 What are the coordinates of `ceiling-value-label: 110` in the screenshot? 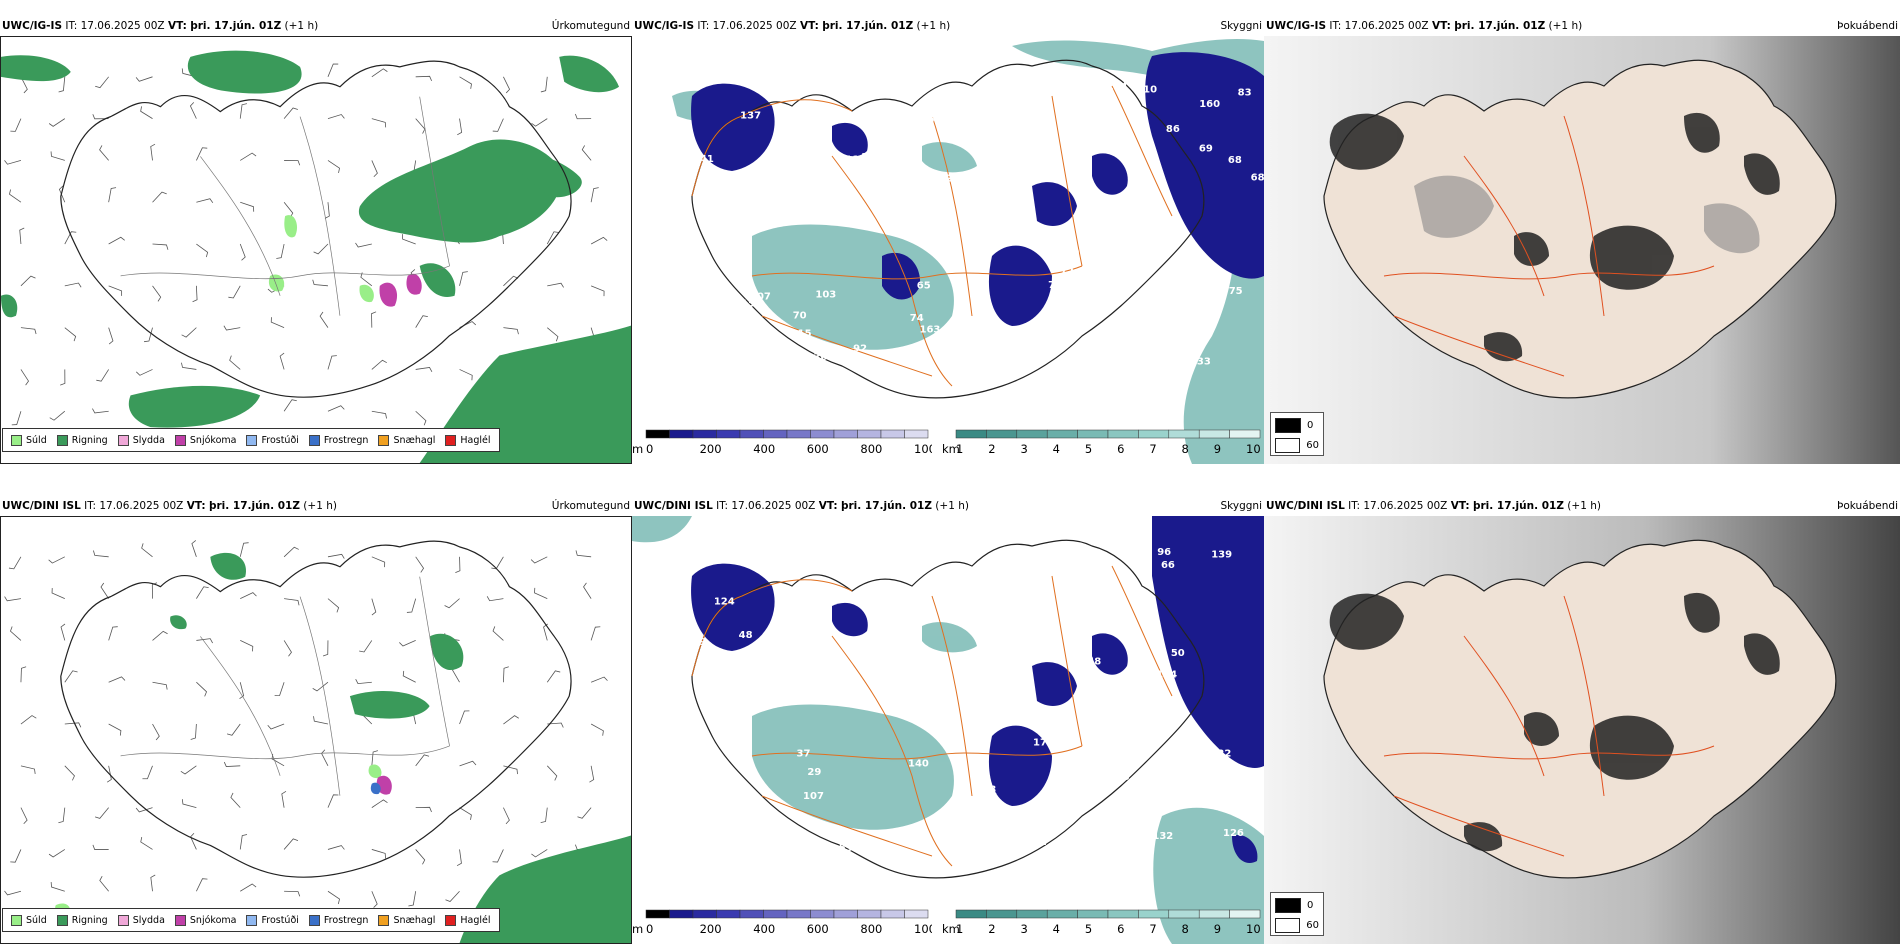 It's located at (1146, 90).